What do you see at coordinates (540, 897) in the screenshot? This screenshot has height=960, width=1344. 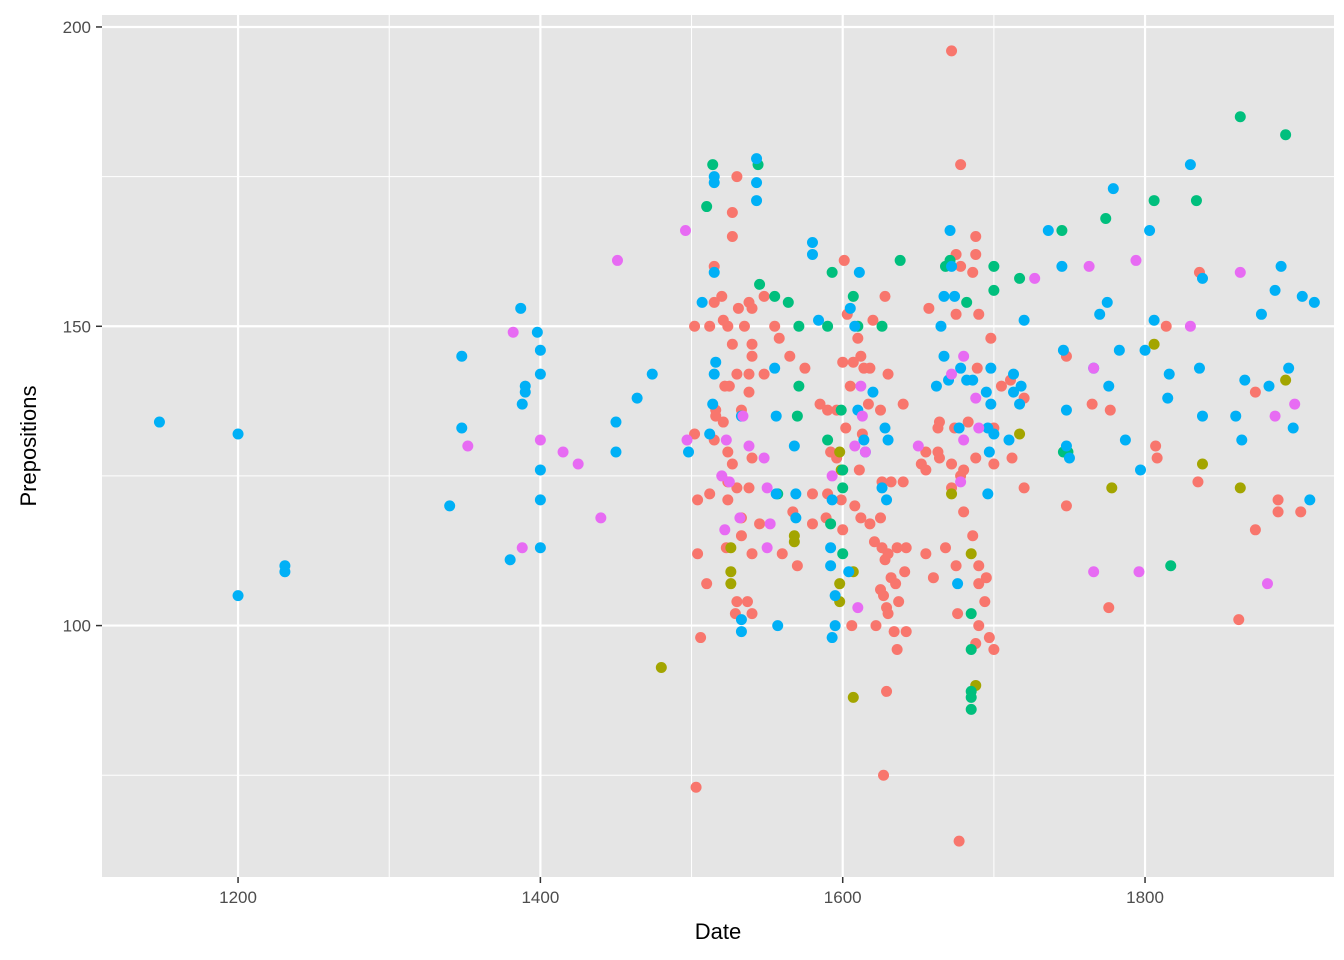 I see `x-tick-label: 1400` at bounding box center [540, 897].